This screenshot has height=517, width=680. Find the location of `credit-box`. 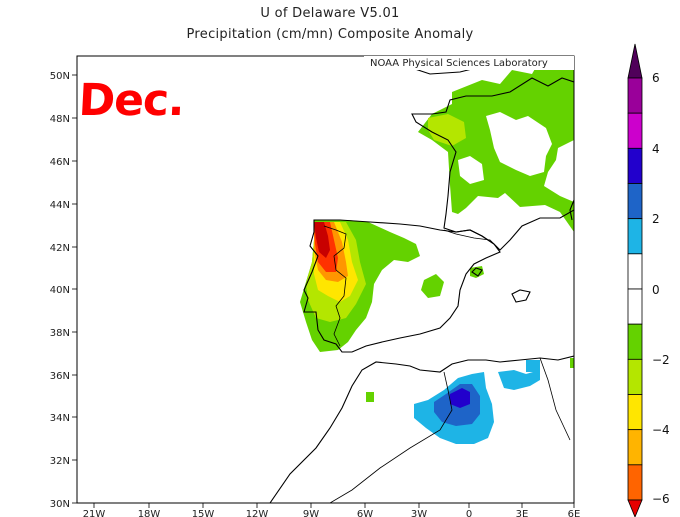

credit-box is located at coordinates (469, 63).